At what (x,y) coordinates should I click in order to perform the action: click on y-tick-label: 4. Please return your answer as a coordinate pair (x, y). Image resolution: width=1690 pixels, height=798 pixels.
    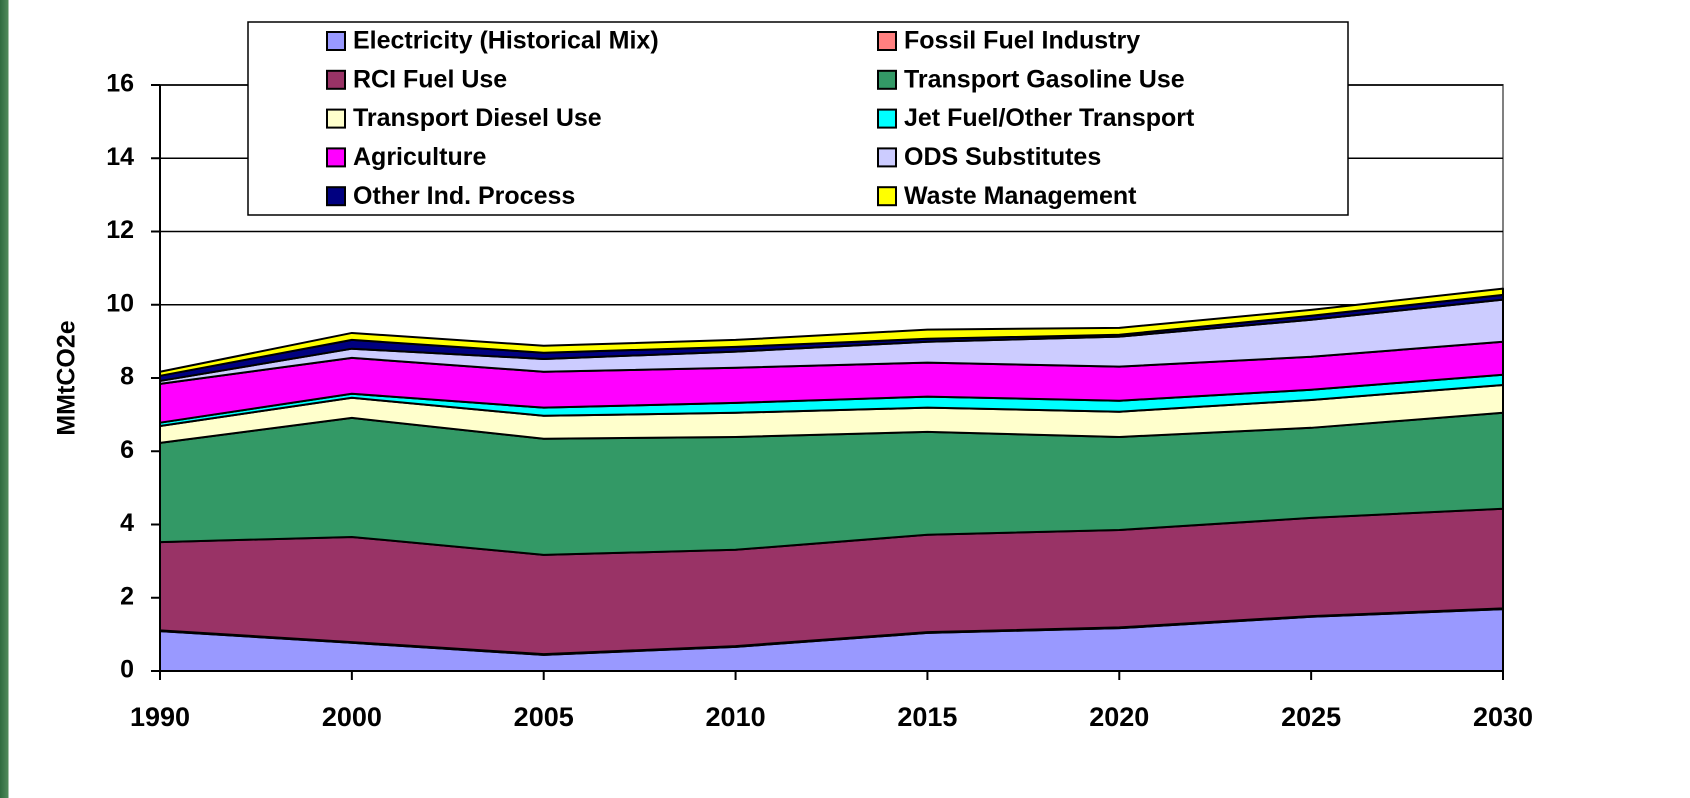
    Looking at the image, I should click on (127, 523).